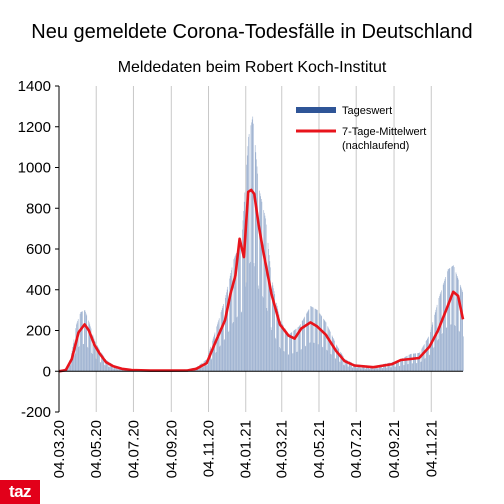 Image resolution: width=504 pixels, height=504 pixels. I want to click on taz-logo: taz, so click(20, 492).